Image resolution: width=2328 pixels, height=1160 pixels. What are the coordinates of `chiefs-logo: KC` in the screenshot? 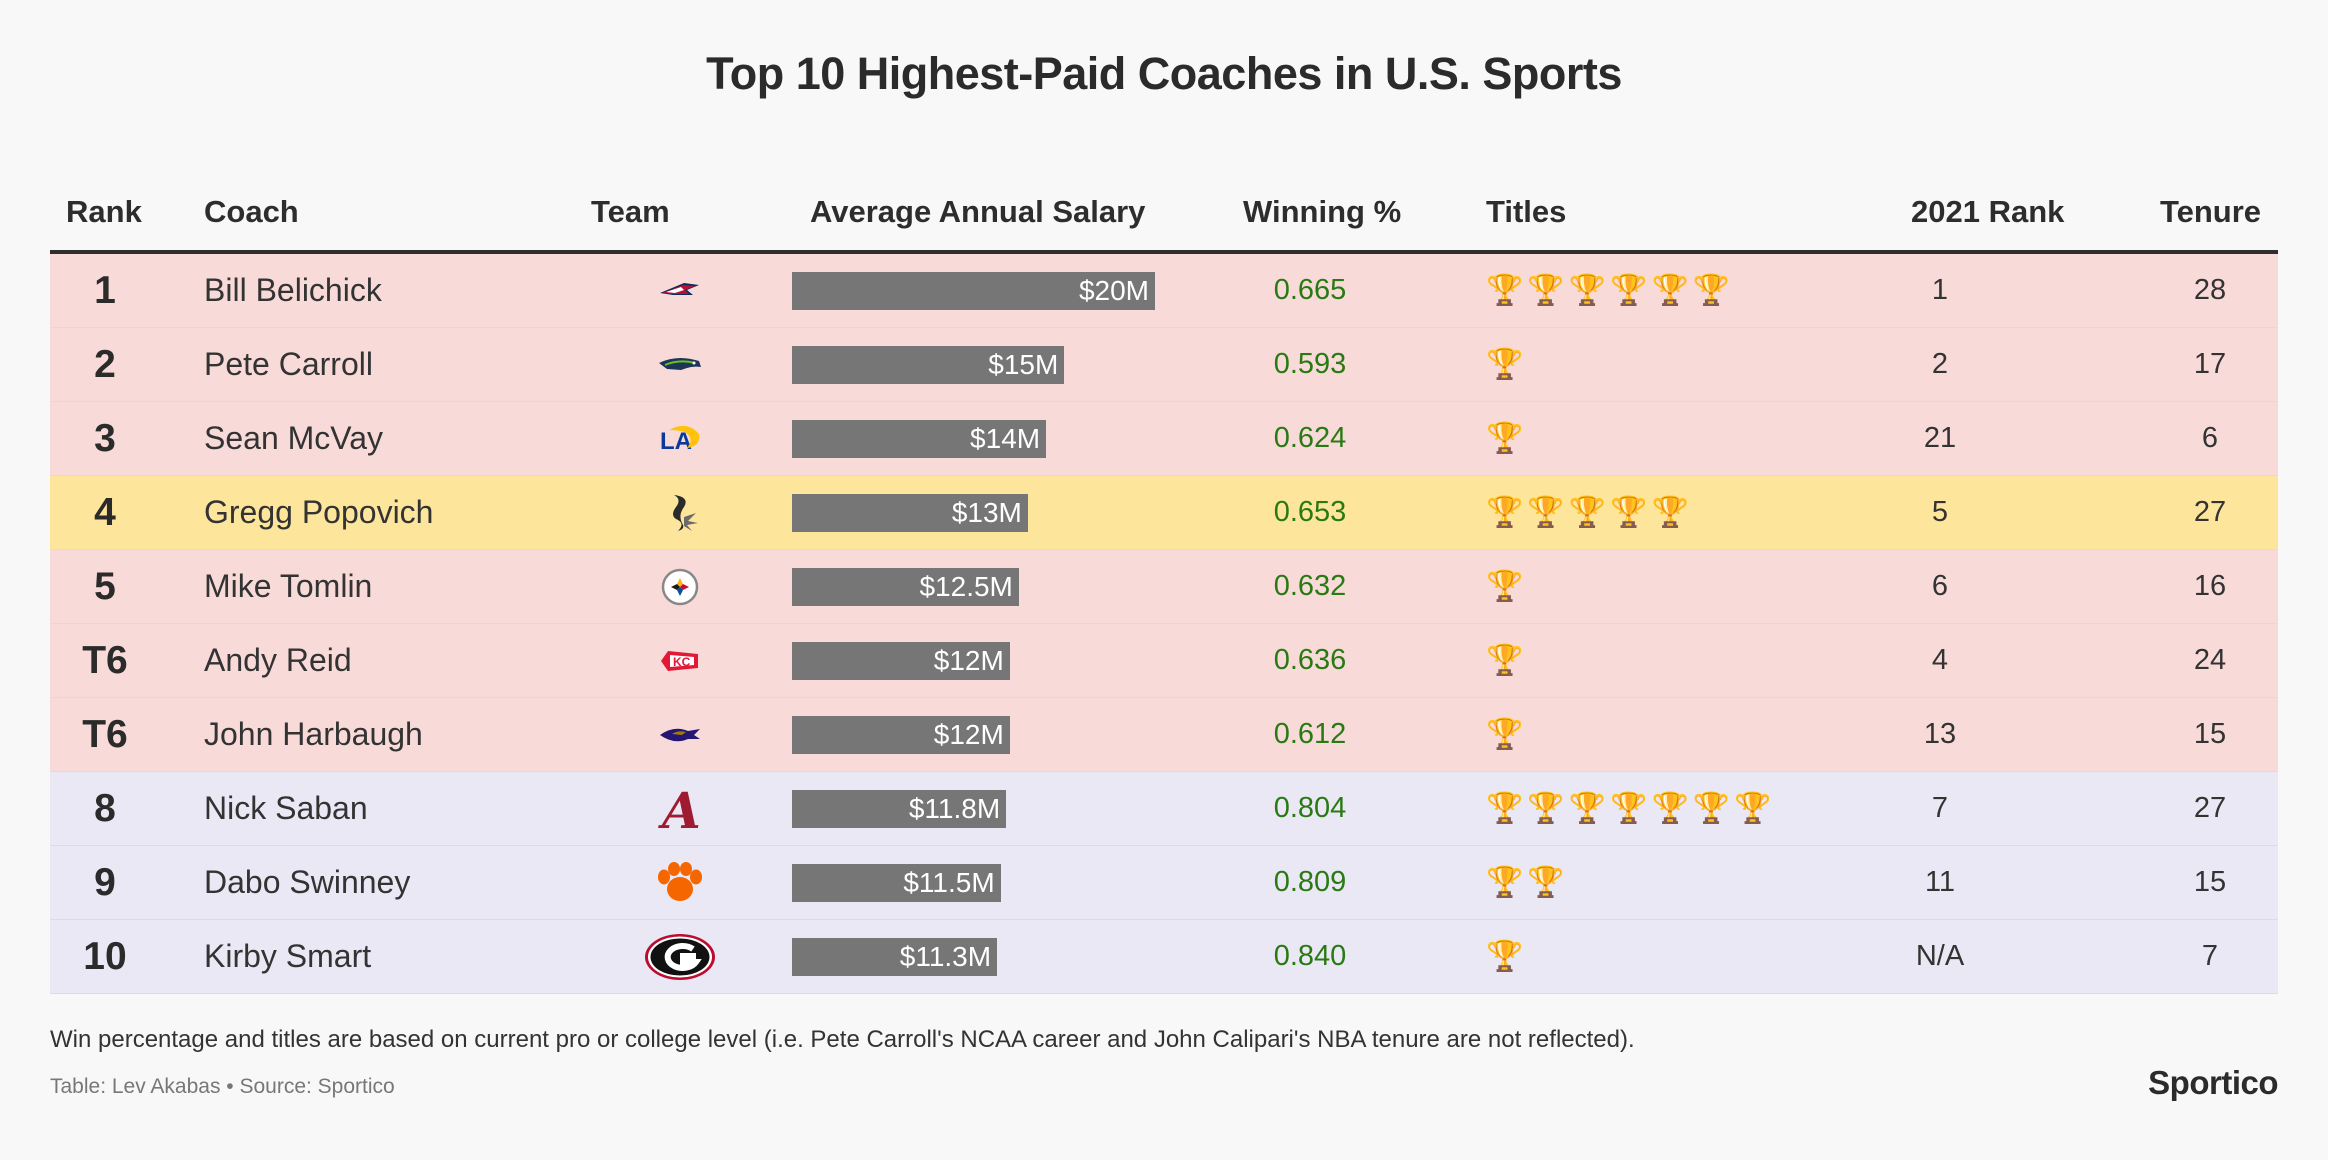 It's located at (680, 660).